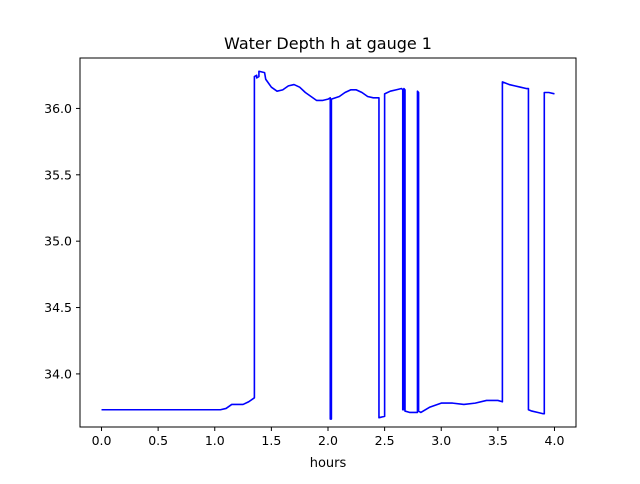 This screenshot has height=484, width=640. I want to click on x-axis-ticks: 0.0 0.5 1.0 1.5 2.0 2.5 3.0 3.5 4.0, so click(328, 437).